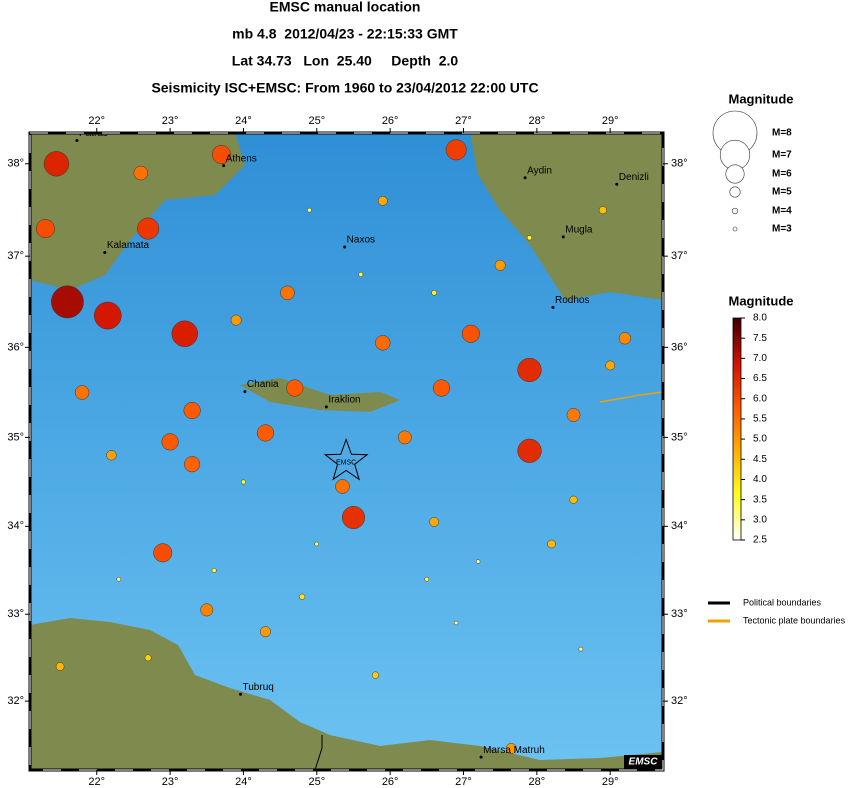  What do you see at coordinates (137, 211) in the screenshot?
I see `greece` at bounding box center [137, 211].